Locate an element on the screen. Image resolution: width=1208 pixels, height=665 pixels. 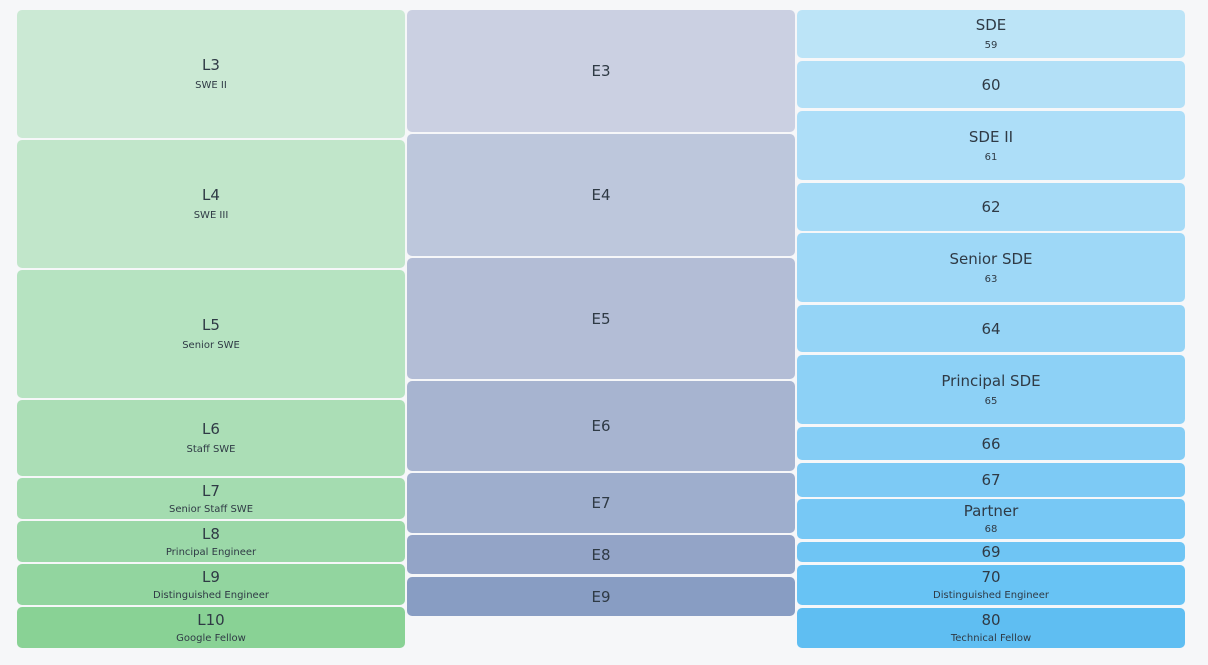
level-code: L3 is located at coordinates (211, 65).